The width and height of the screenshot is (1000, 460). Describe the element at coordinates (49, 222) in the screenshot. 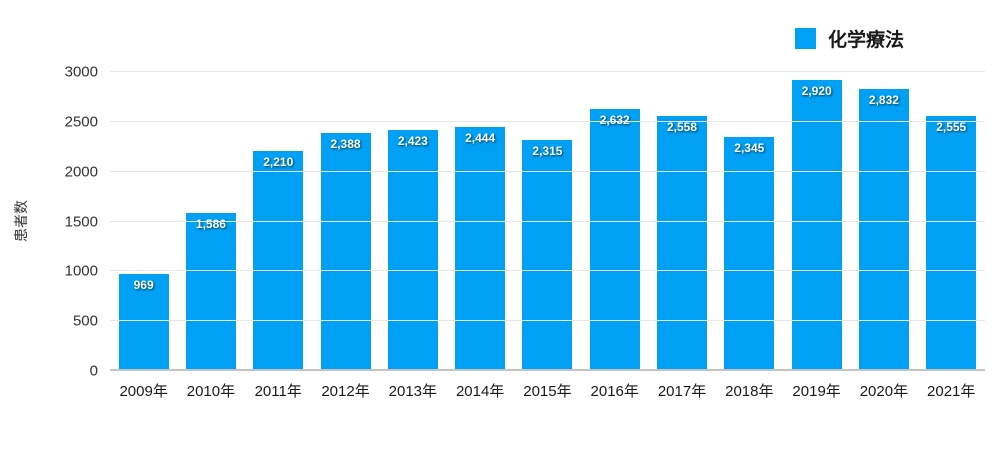

I see `y-axis: 0 500 1000 1500 2000 2500 3000` at that location.